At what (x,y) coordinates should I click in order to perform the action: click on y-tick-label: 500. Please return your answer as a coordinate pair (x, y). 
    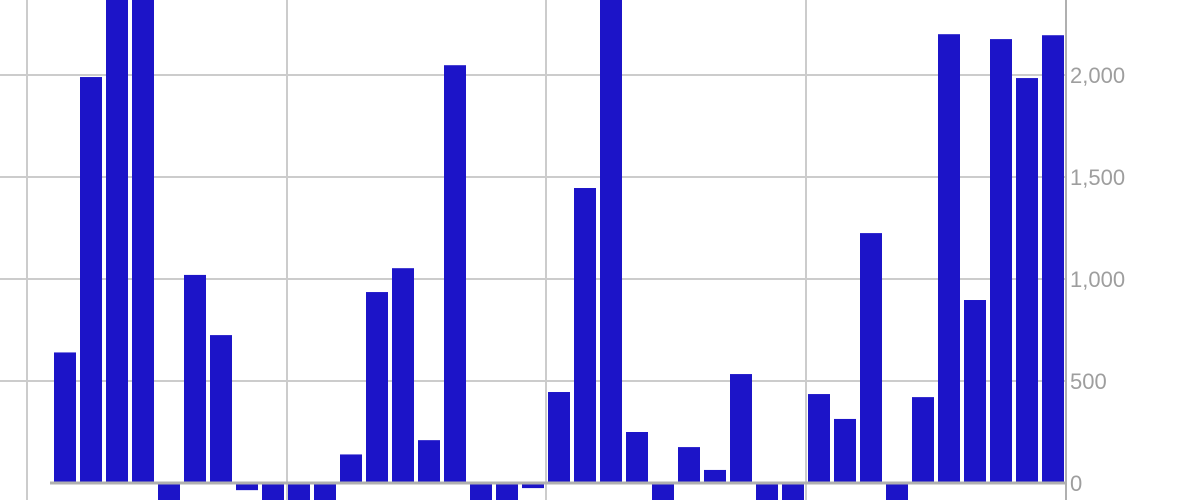
    Looking at the image, I should click on (1088, 381).